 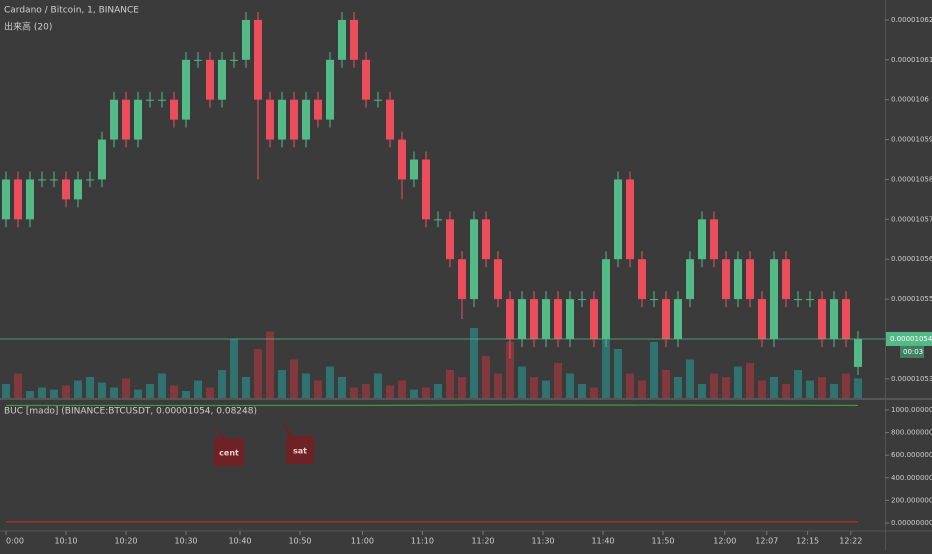 I want to click on y-tick-label: 600.00000000, so click(x=911, y=455).